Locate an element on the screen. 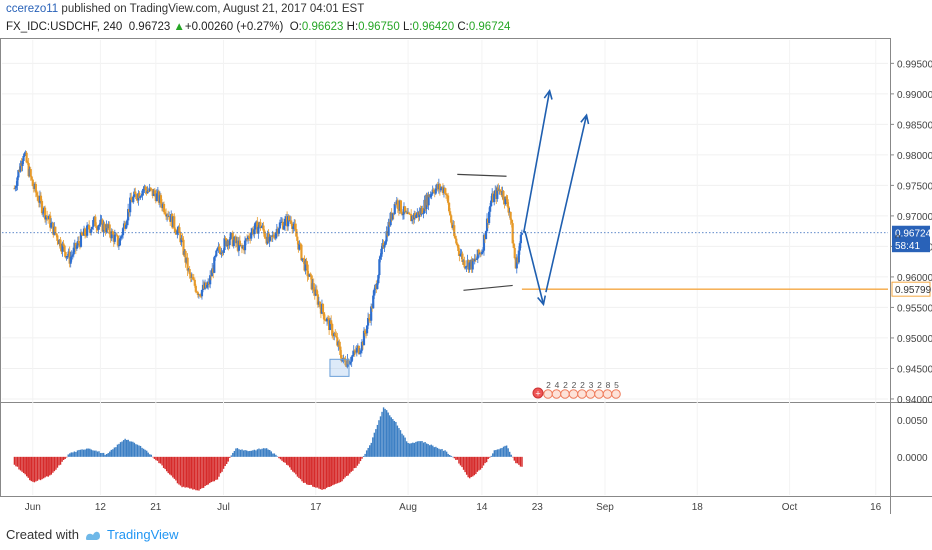 Image resolution: width=932 pixels, height=550 pixels. author-link: ccerezo11 is located at coordinates (32, 9).